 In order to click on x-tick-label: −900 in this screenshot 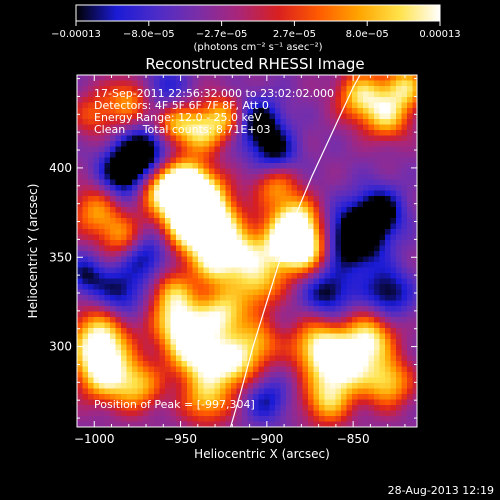, I will do `click(266, 439)`.